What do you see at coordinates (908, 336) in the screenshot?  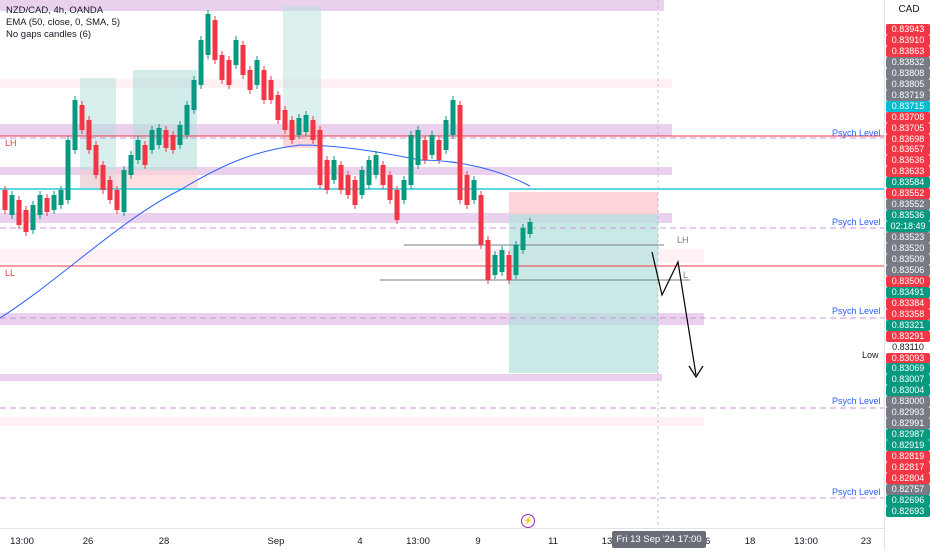 I see `price-tag: 0.83291` at bounding box center [908, 336].